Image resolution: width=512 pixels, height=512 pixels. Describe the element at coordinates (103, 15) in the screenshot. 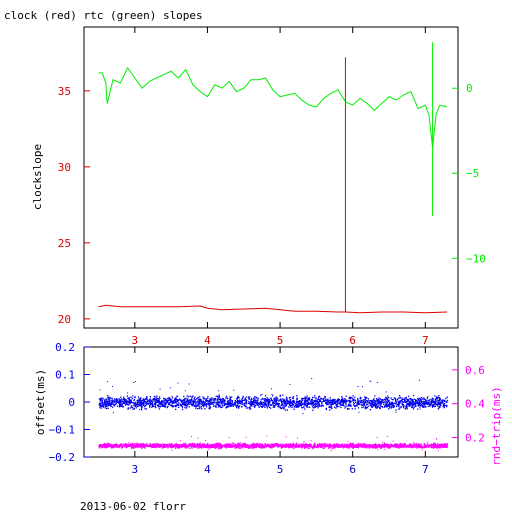

I see `chart-title: clock (red) rtc (green) slopes` at that location.